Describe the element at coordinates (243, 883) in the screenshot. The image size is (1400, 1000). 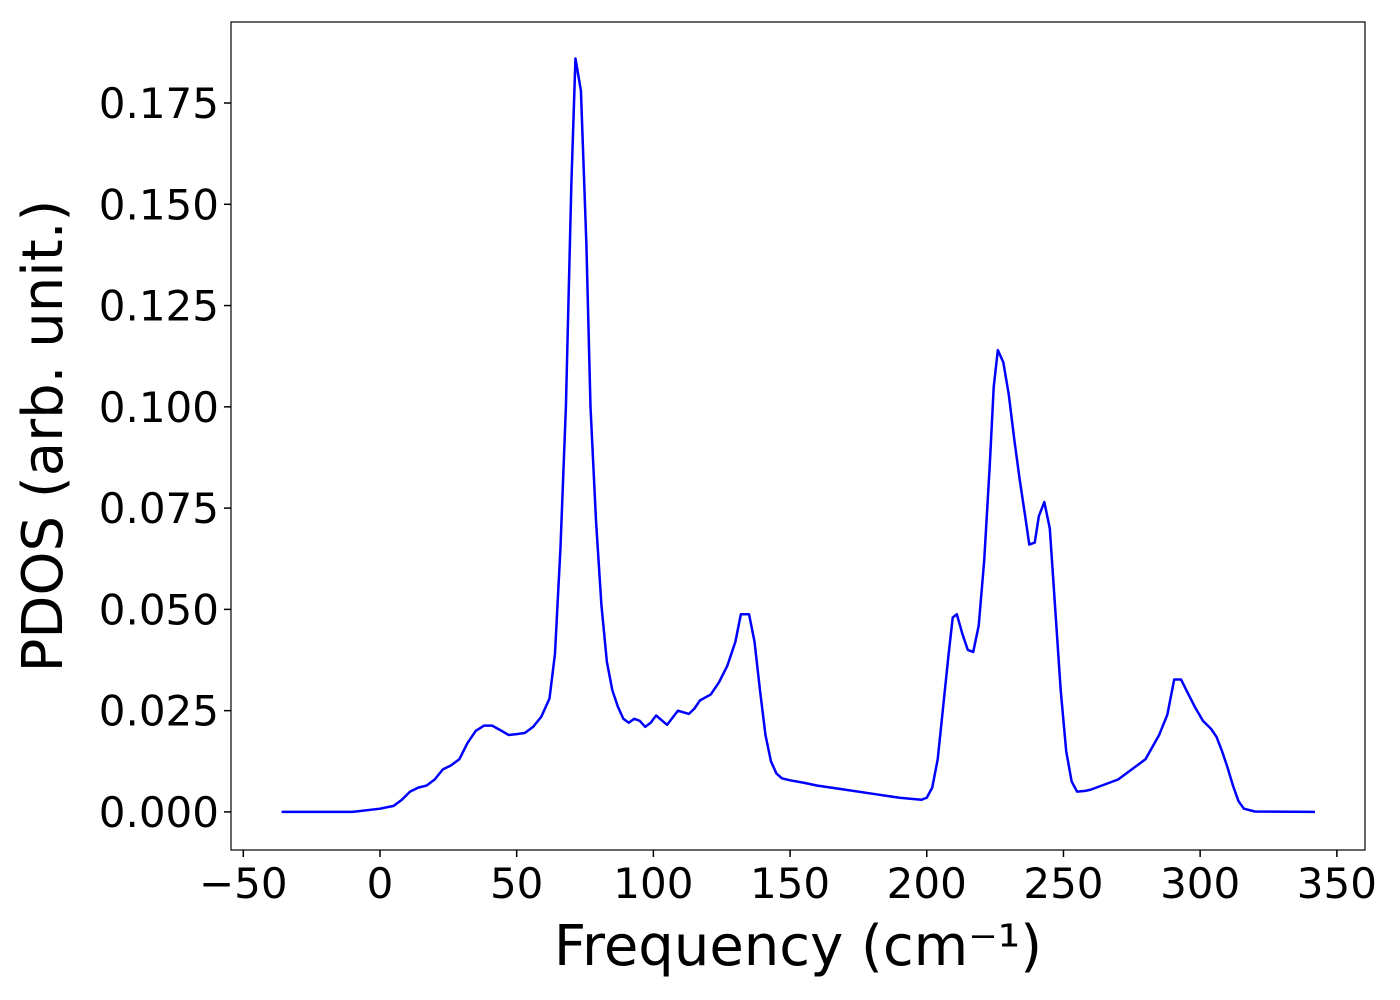
I see `x-tick-label: −50` at that location.